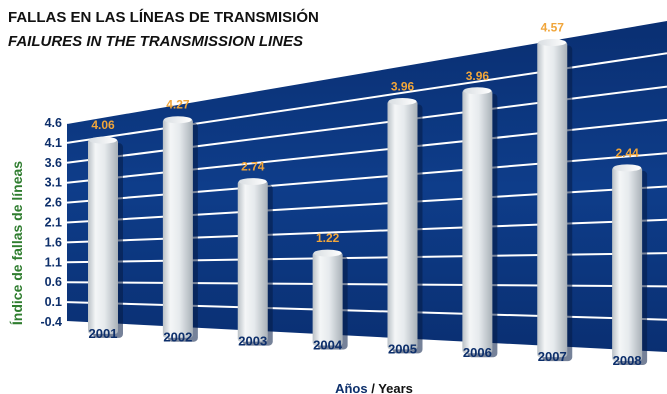  Describe the element at coordinates (177, 337) in the screenshot. I see `x-tick-label: 2002` at that location.